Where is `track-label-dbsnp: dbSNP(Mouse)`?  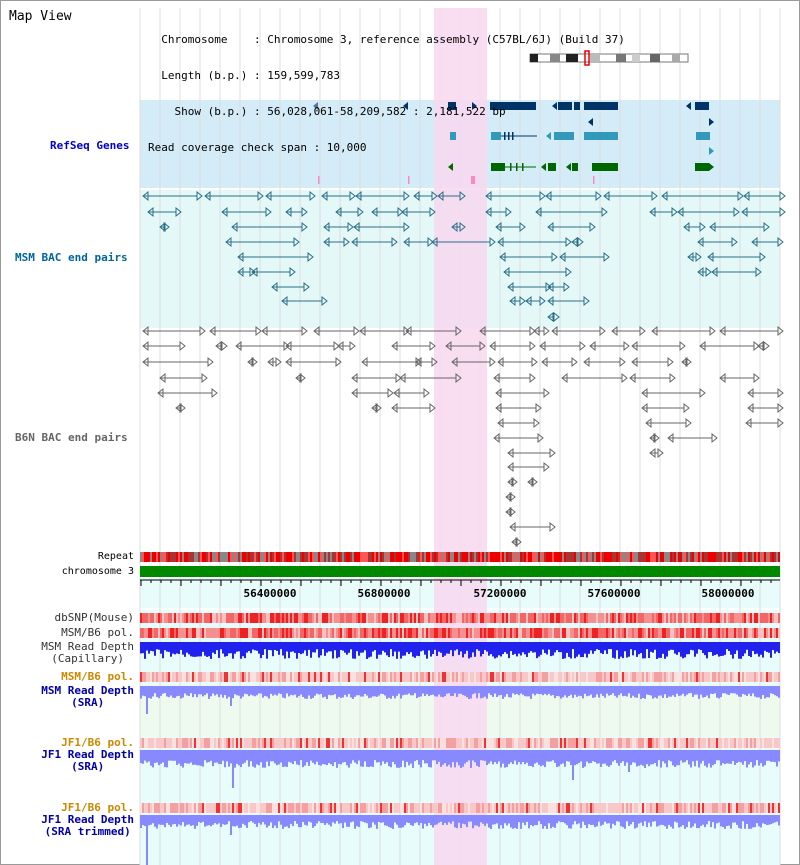
track-label-dbsnp: dbSNP(Mouse) is located at coordinates (94, 618).